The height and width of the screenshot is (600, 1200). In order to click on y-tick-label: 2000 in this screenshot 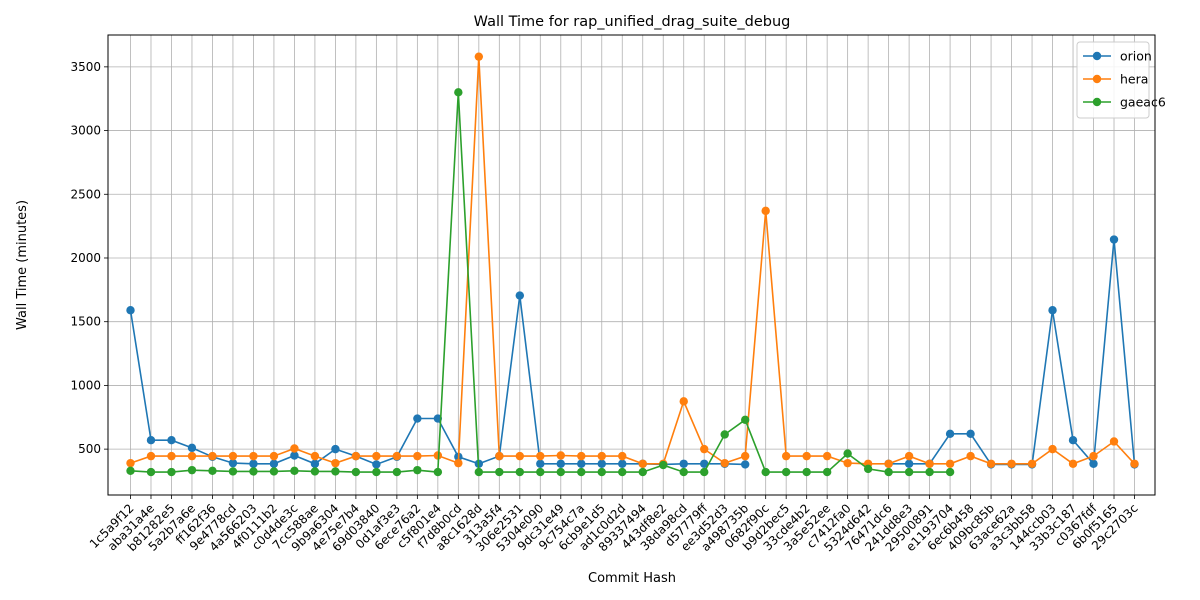, I will do `click(85, 258)`.